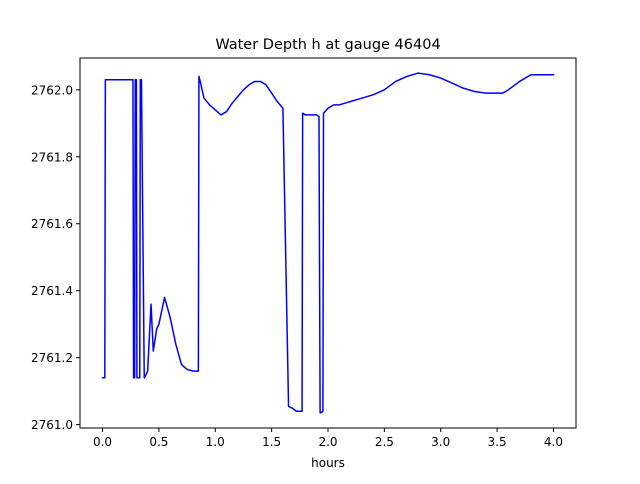 The width and height of the screenshot is (640, 484). Describe the element at coordinates (215, 442) in the screenshot. I see `x-tick-label: 1.0` at that location.